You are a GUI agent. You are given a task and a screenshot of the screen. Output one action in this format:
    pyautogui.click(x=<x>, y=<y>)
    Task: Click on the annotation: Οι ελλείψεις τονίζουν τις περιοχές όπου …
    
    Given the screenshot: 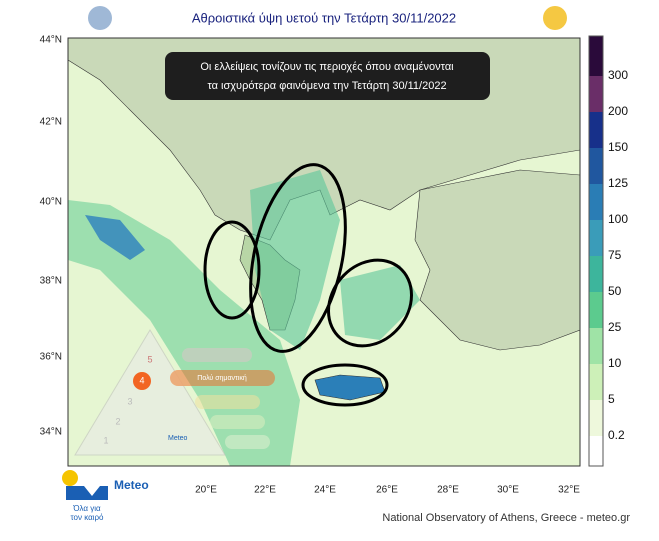 What is the action you would take?
    pyautogui.click(x=327, y=67)
    